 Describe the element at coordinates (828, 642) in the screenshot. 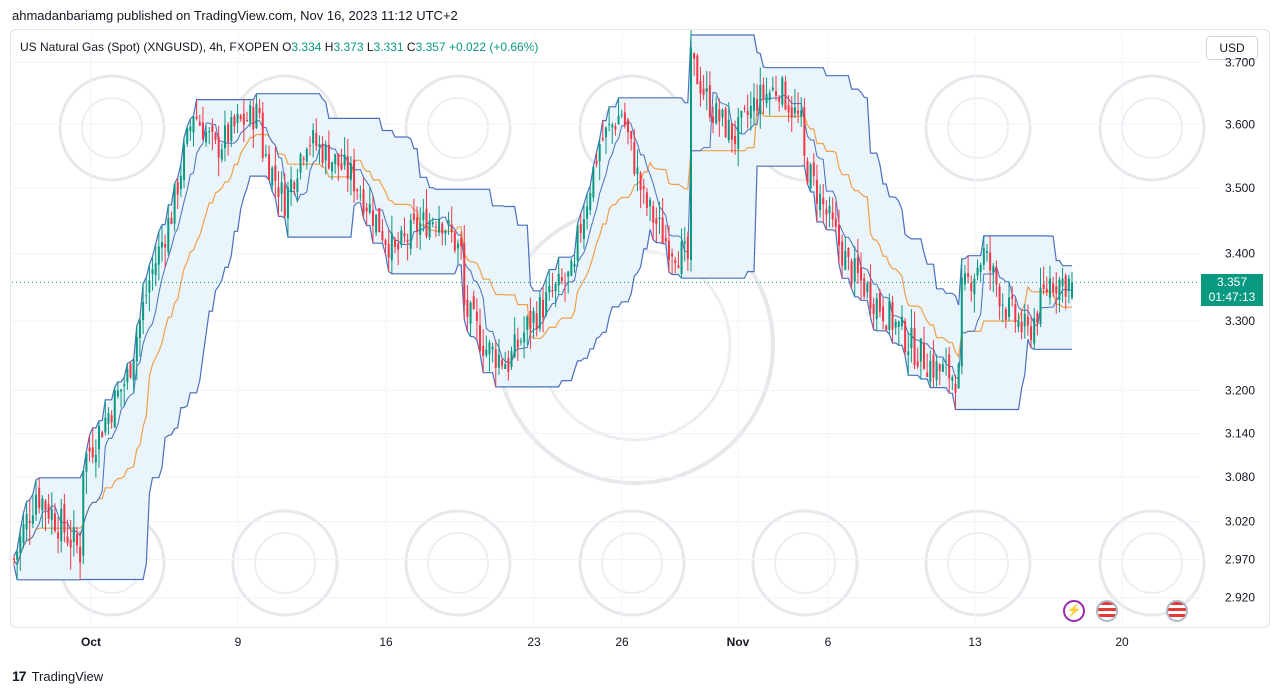

I see `time-tick-label: 6` at that location.